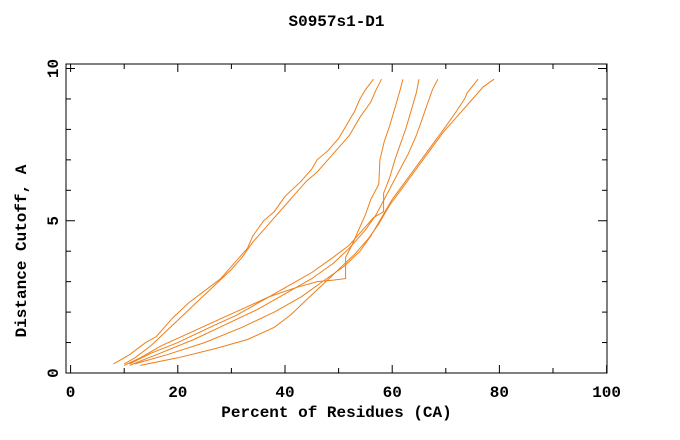 Image resolution: width=680 pixels, height=440 pixels. Describe the element at coordinates (71, 393) in the screenshot. I see `x-tick-label: 0` at that location.